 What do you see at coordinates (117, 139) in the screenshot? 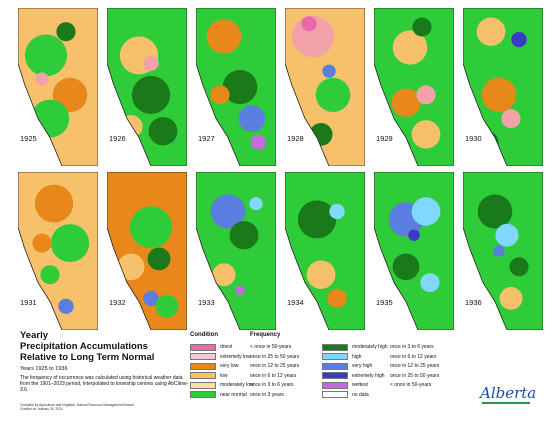
I see `year-label-1926: 1926` at bounding box center [117, 139].